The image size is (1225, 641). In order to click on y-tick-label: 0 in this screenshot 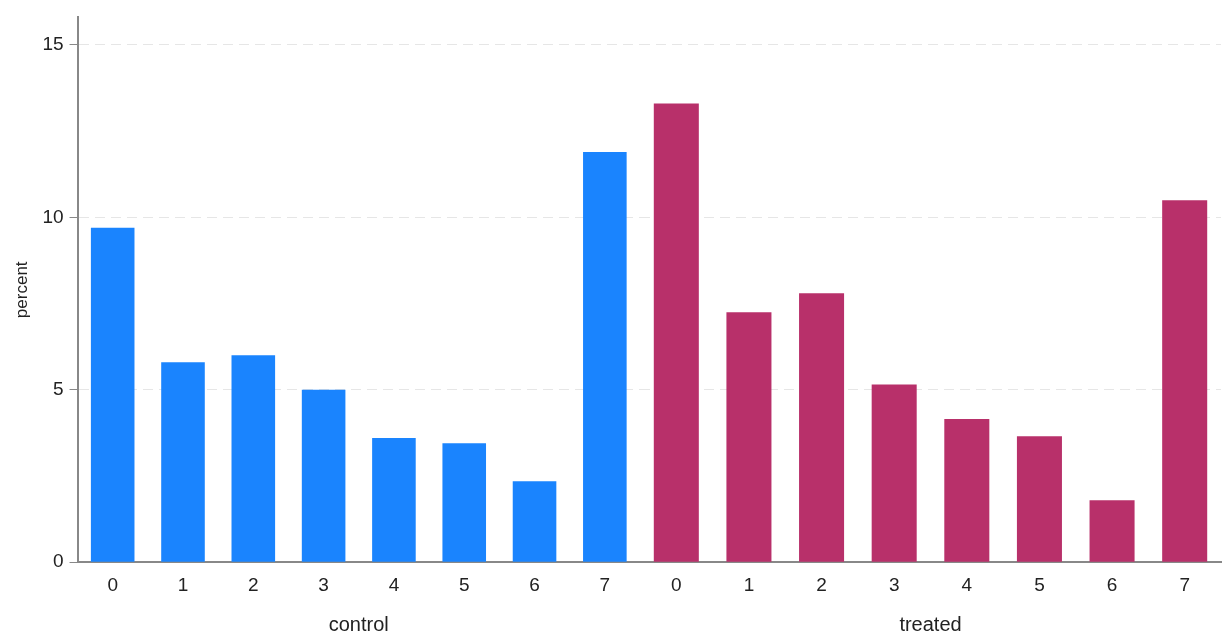, I will do `click(58, 561)`.